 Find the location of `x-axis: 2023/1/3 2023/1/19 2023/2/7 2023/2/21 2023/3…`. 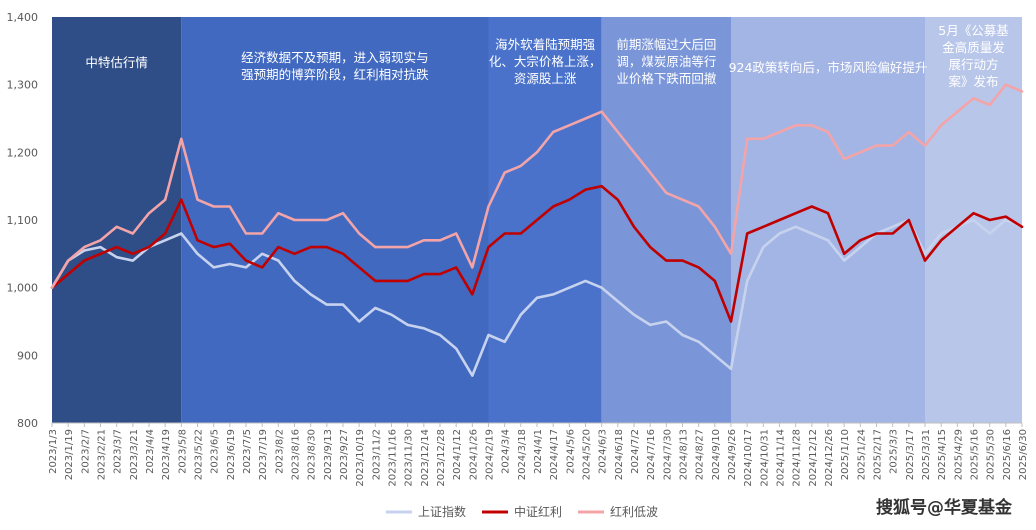

x-axis: 2023/1/3 2023/1/19 2023/2/7 2023/2/21 2023/3… is located at coordinates (538, 454).